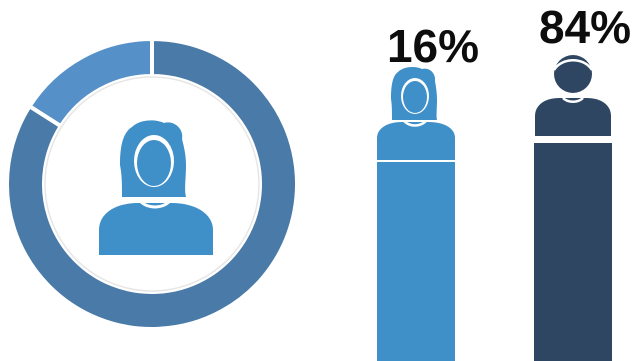  I want to click on man-icon, so click(573, 95).